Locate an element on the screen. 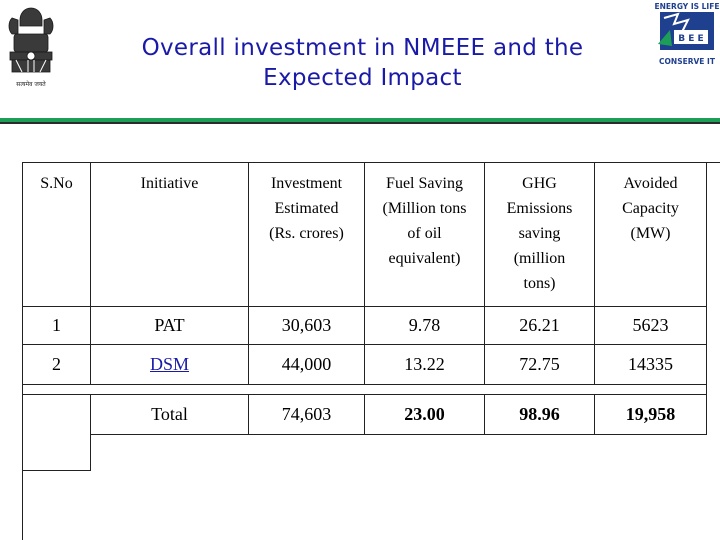 Image resolution: width=720 pixels, height=540 pixels. header-divider-green is located at coordinates (360, 120).